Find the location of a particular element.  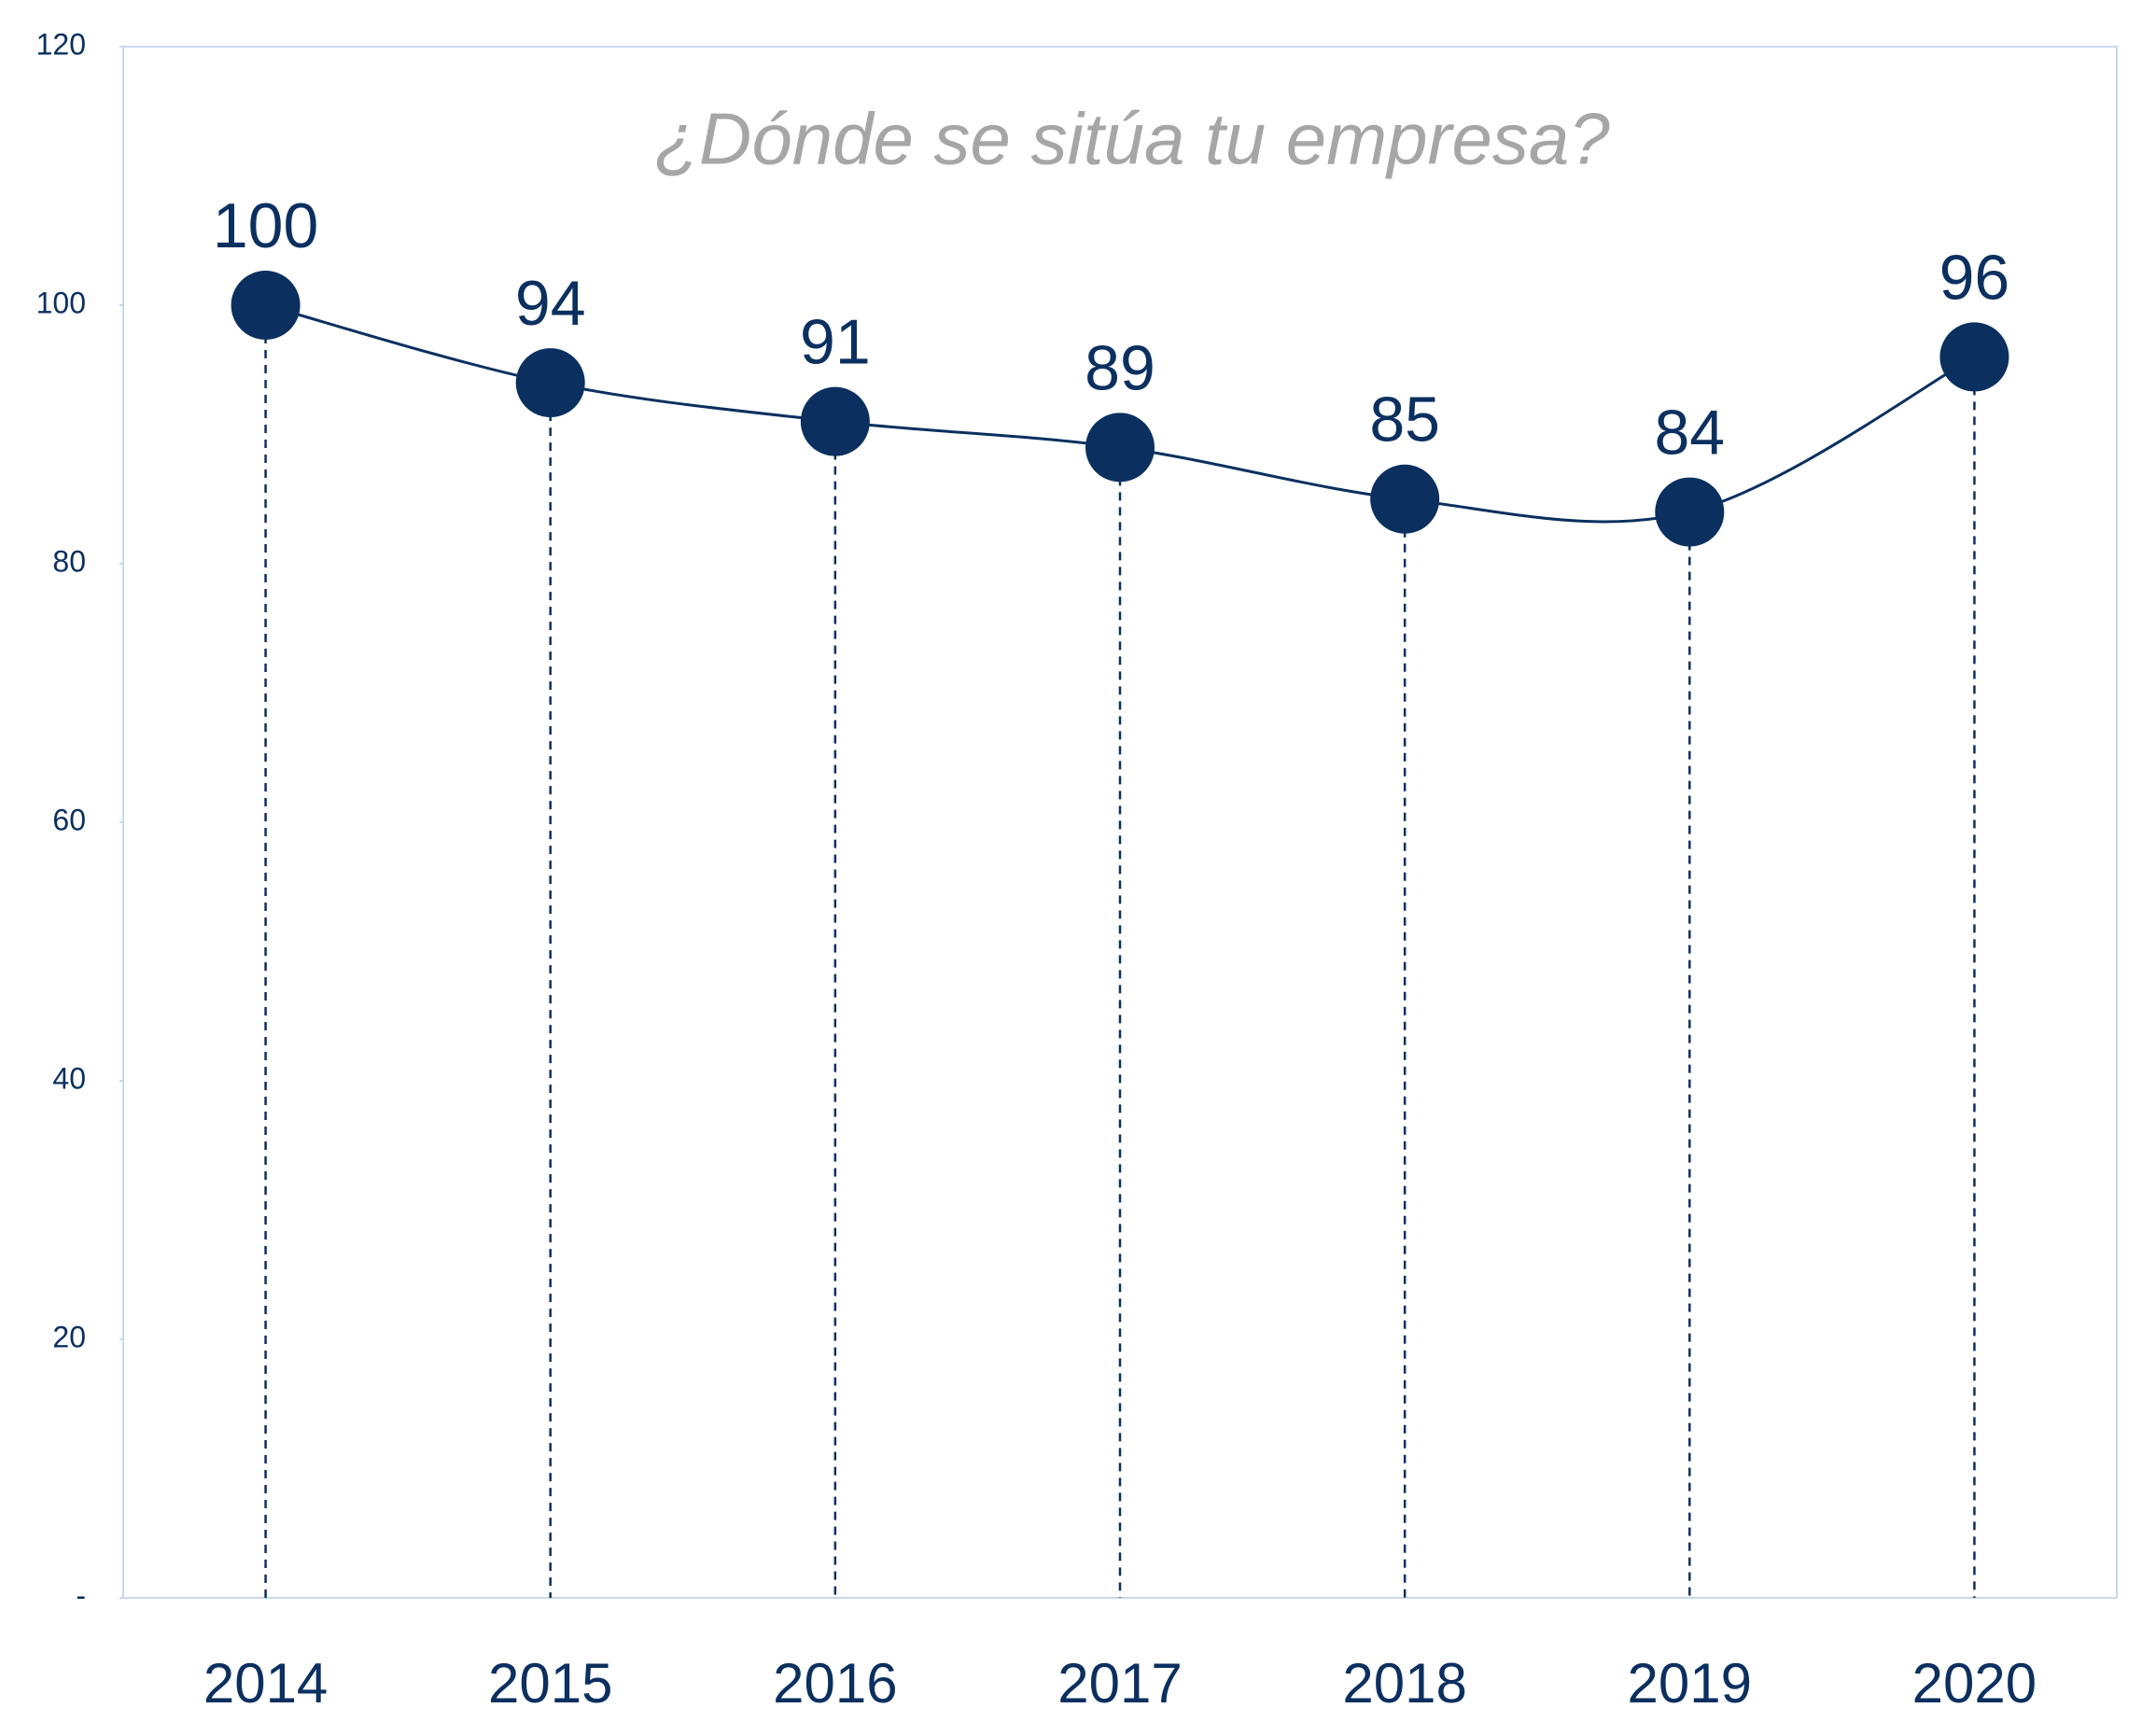

data-label: 91 is located at coordinates (835, 342).